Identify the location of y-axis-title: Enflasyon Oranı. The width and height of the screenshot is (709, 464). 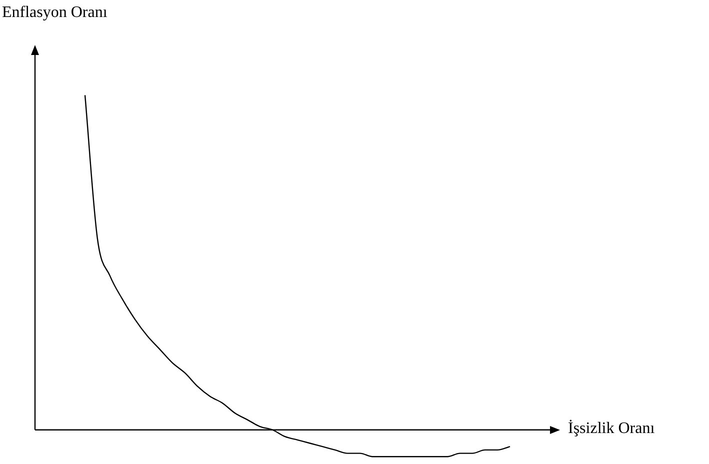
(55, 13).